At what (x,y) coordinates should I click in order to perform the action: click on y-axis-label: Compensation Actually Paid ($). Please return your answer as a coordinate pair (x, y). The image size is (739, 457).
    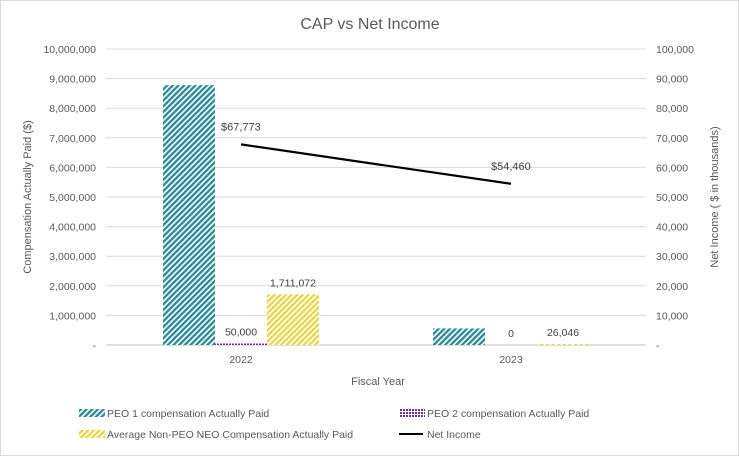
    Looking at the image, I should click on (28, 196).